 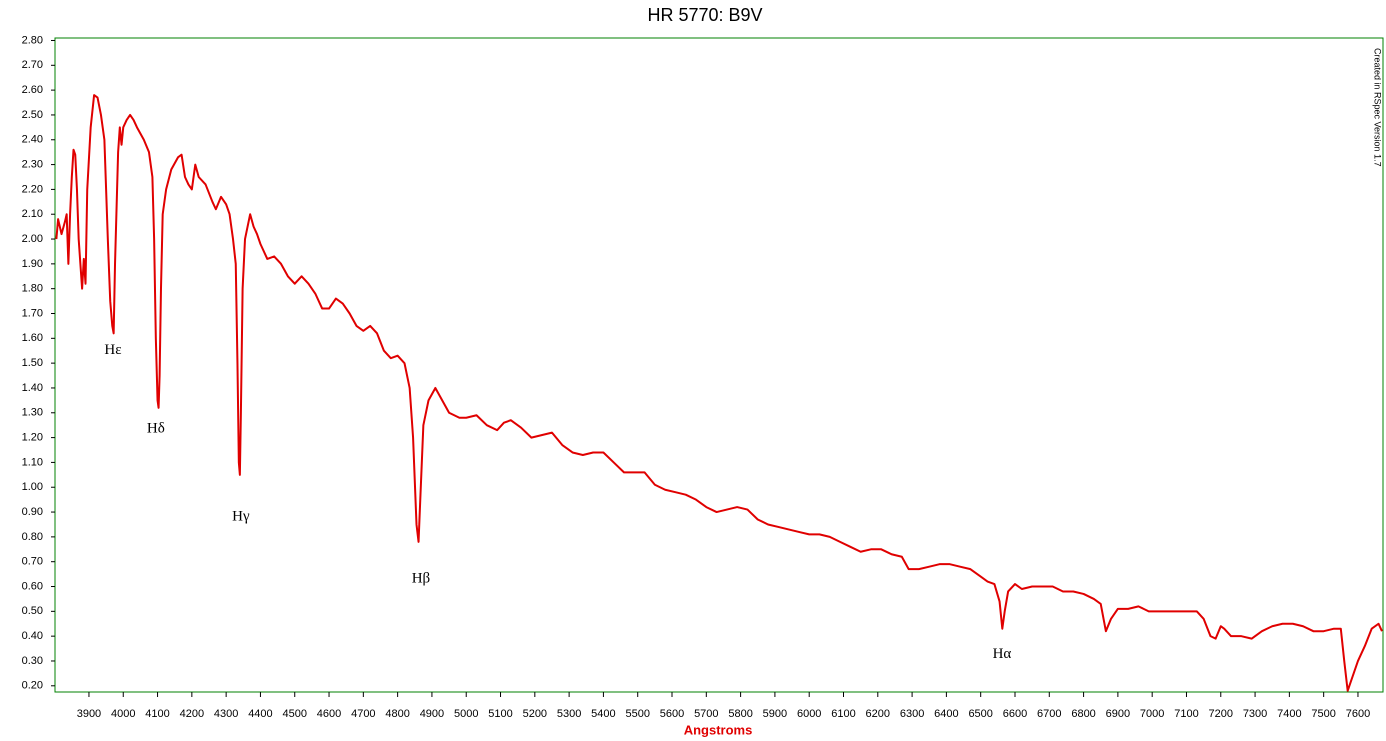 I want to click on y-tick-label: 0.70, so click(x=32, y=562).